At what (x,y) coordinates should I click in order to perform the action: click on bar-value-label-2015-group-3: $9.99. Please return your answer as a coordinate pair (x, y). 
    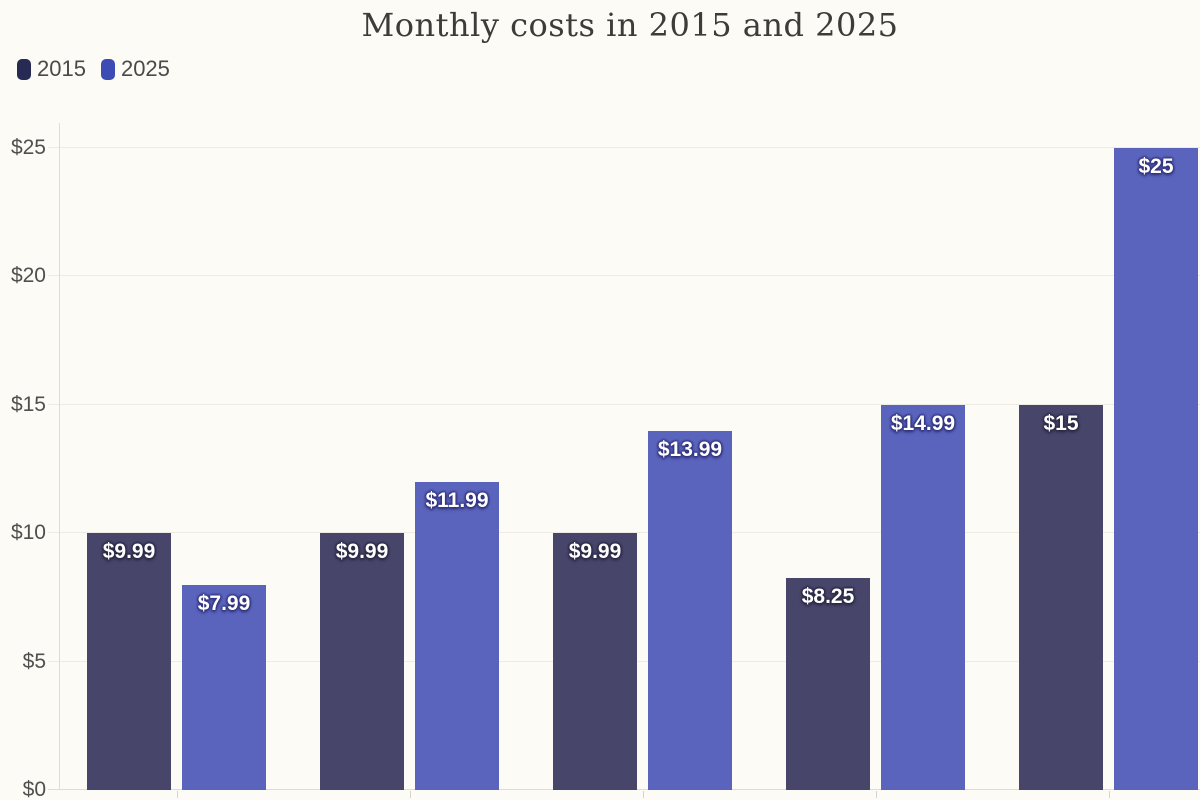
    Looking at the image, I should click on (595, 552).